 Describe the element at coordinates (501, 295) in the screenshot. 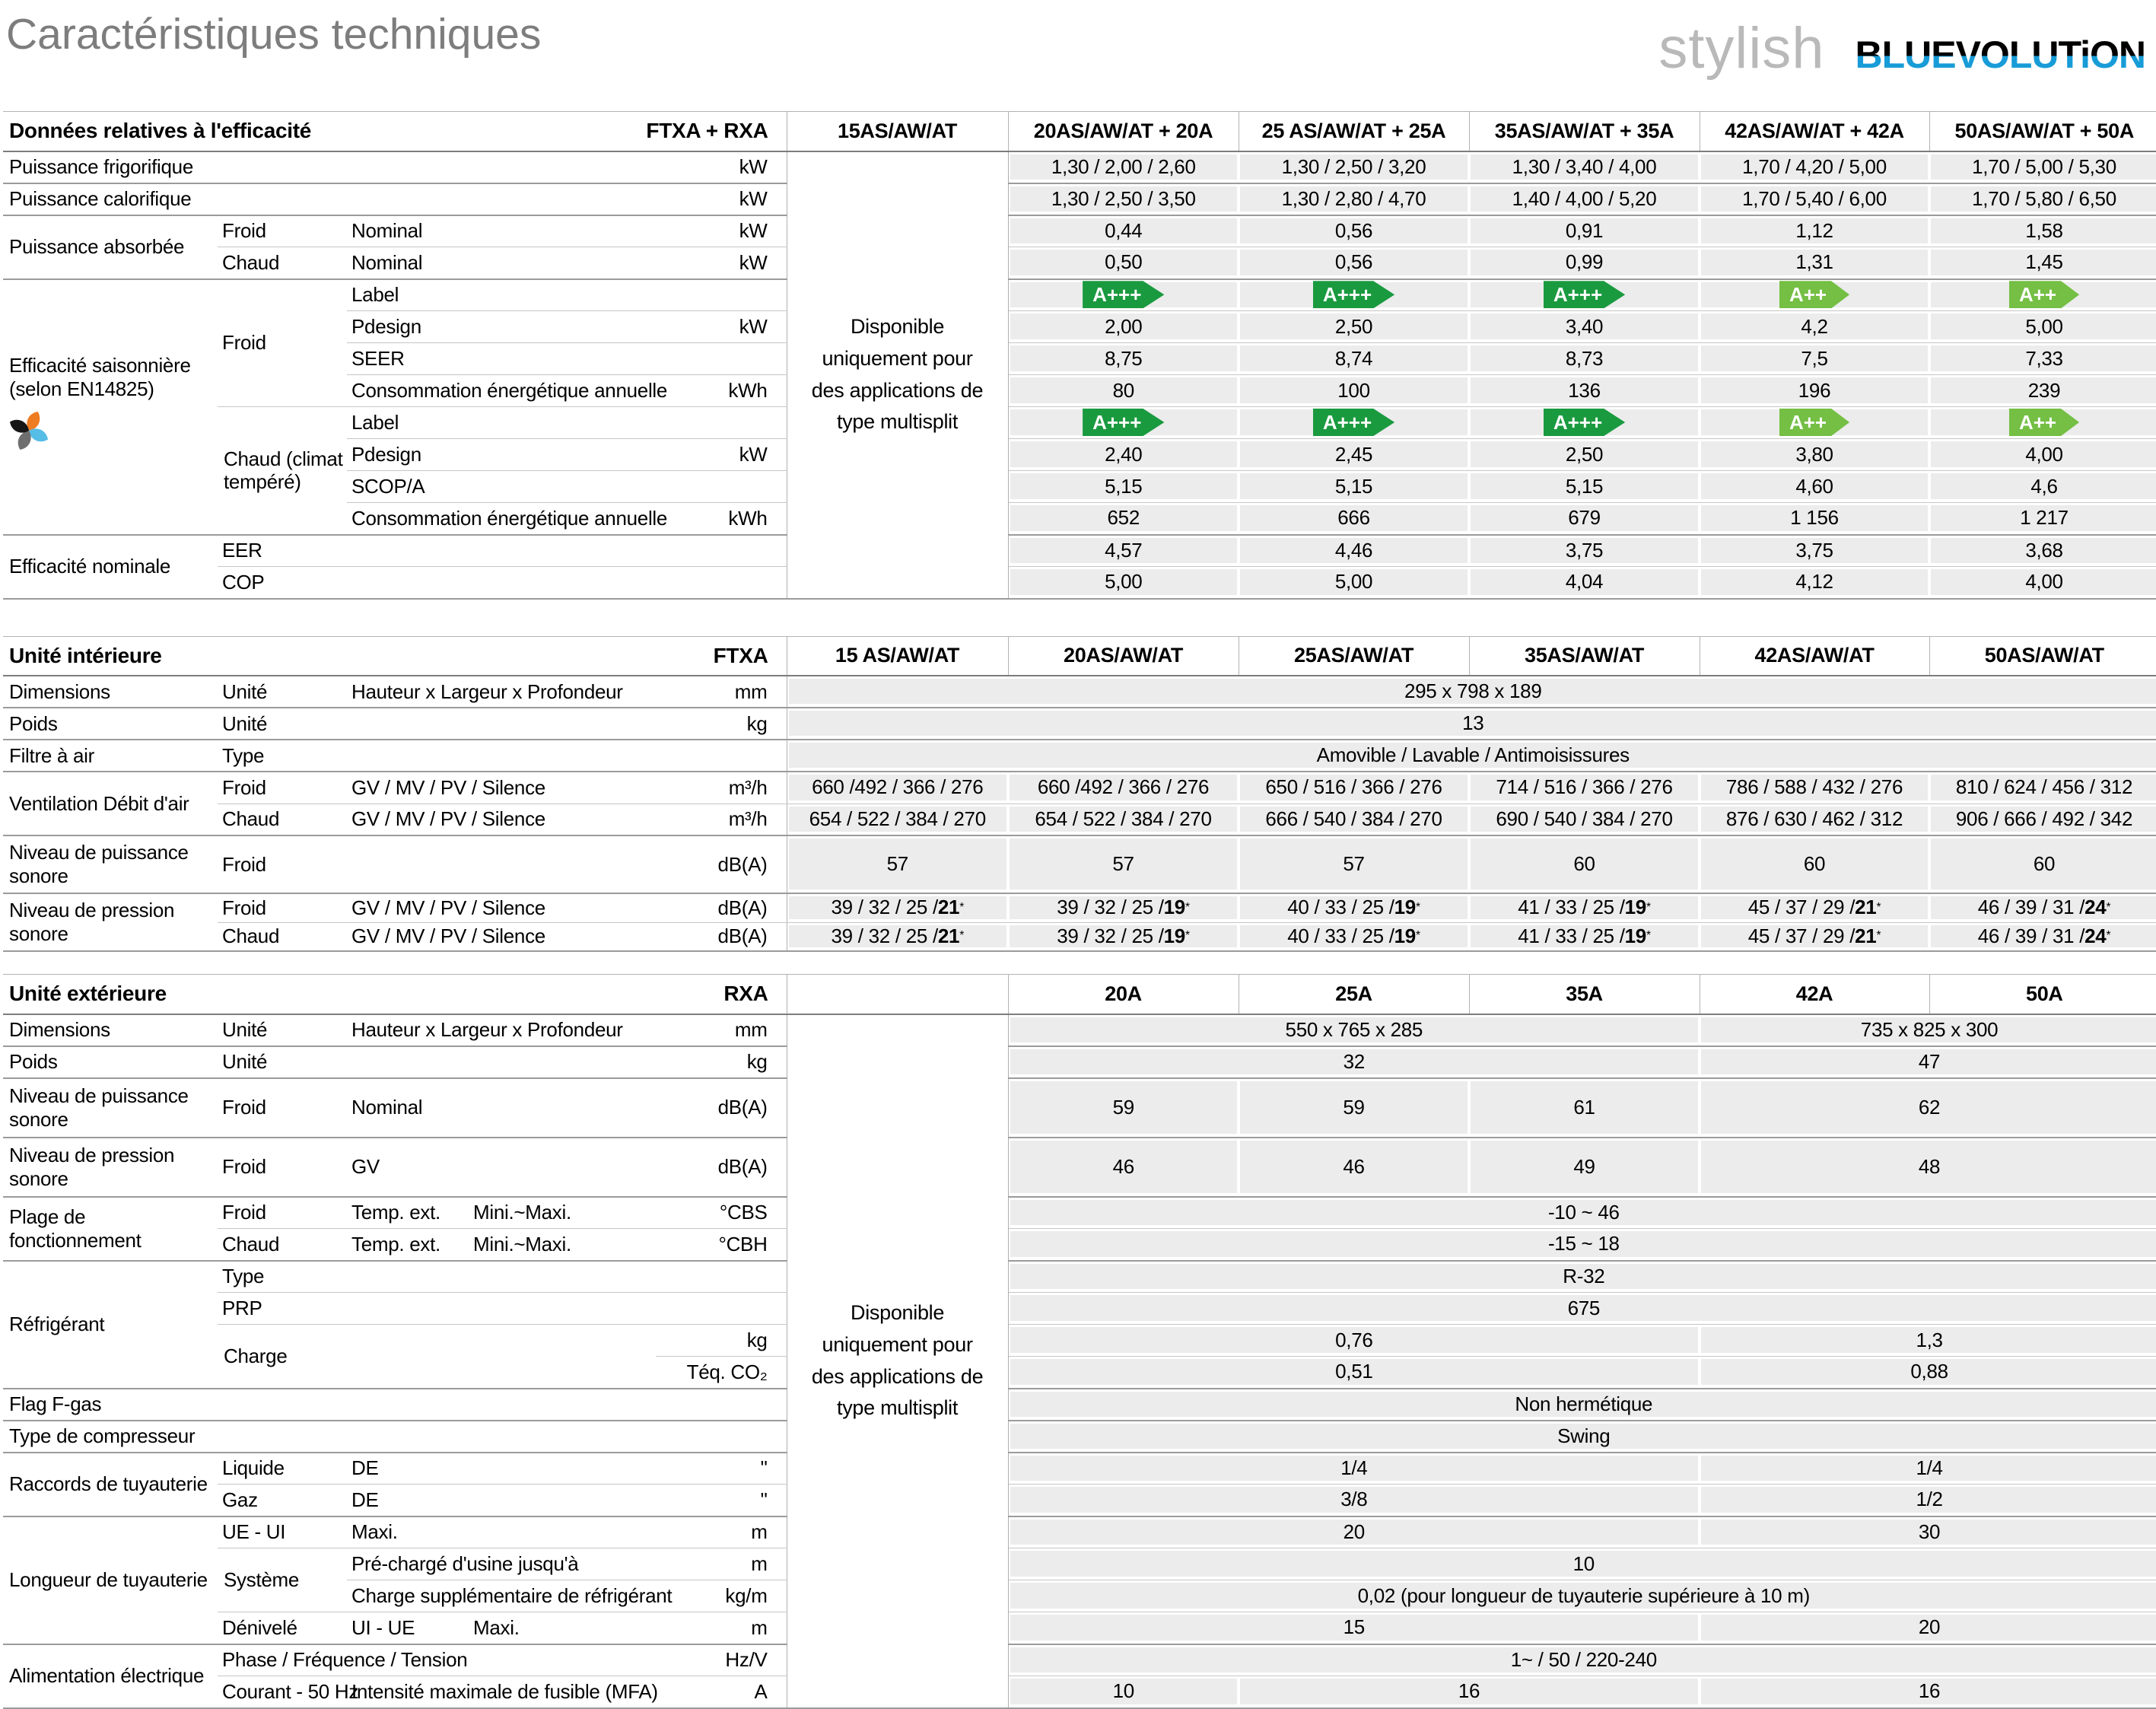

I see `row-label: Label` at that location.